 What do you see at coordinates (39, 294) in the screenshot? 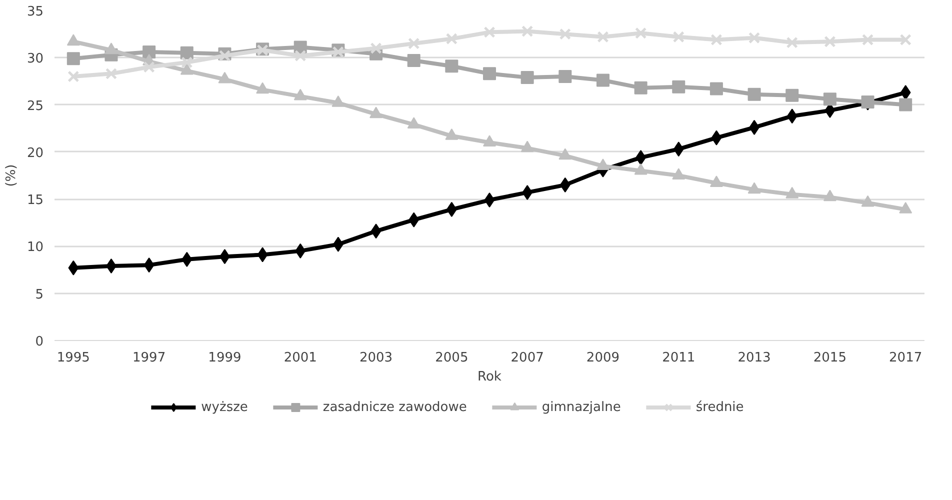
I see `y-tick-label: 5` at bounding box center [39, 294].